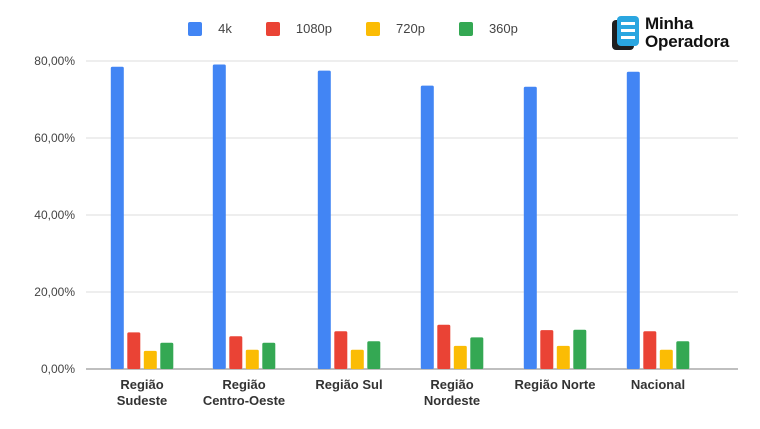 This screenshot has height=429, width=760. Describe the element at coordinates (314, 28) in the screenshot. I see `legend-label: 1080p` at that location.